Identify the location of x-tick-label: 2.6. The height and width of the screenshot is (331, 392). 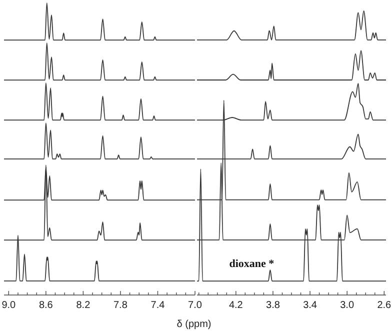
(384, 305).